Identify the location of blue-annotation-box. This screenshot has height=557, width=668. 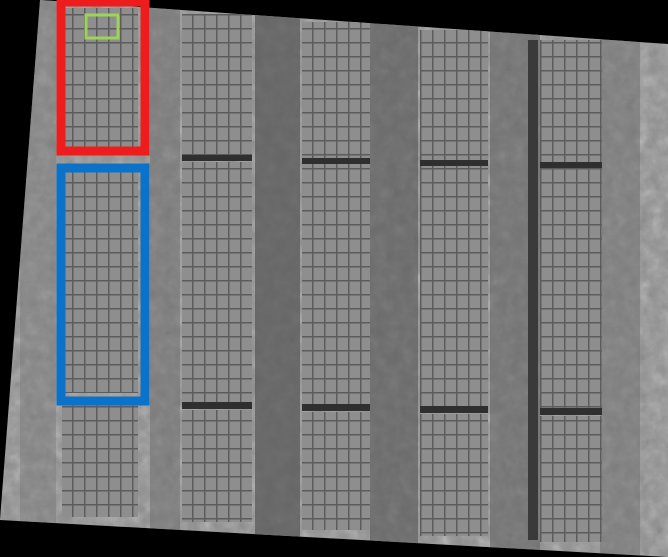
(103, 284).